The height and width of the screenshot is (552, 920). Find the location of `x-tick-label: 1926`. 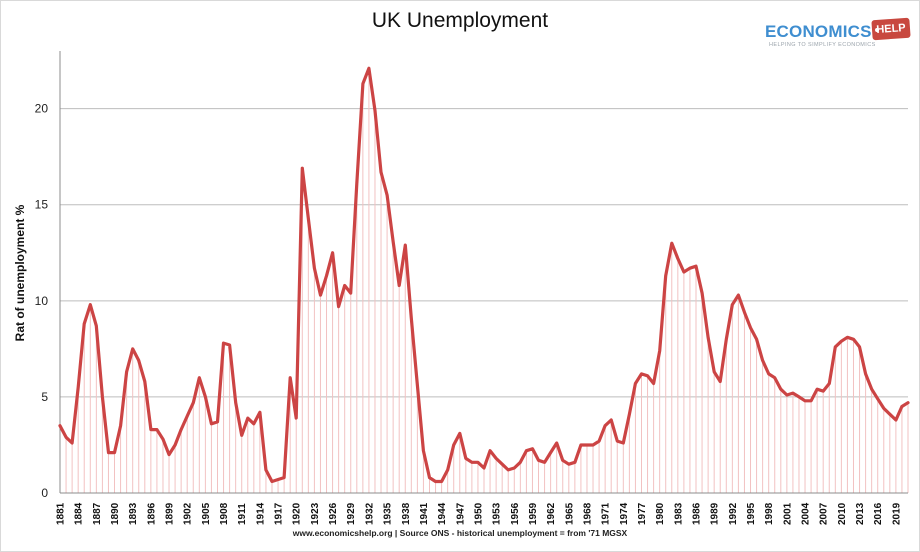

x-tick-label: 1926 is located at coordinates (333, 513).